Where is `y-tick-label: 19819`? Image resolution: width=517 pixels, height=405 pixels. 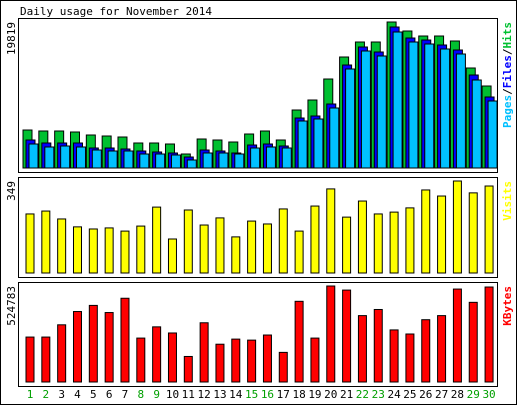
y-tick-label: 19819 is located at coordinates (11, 38).